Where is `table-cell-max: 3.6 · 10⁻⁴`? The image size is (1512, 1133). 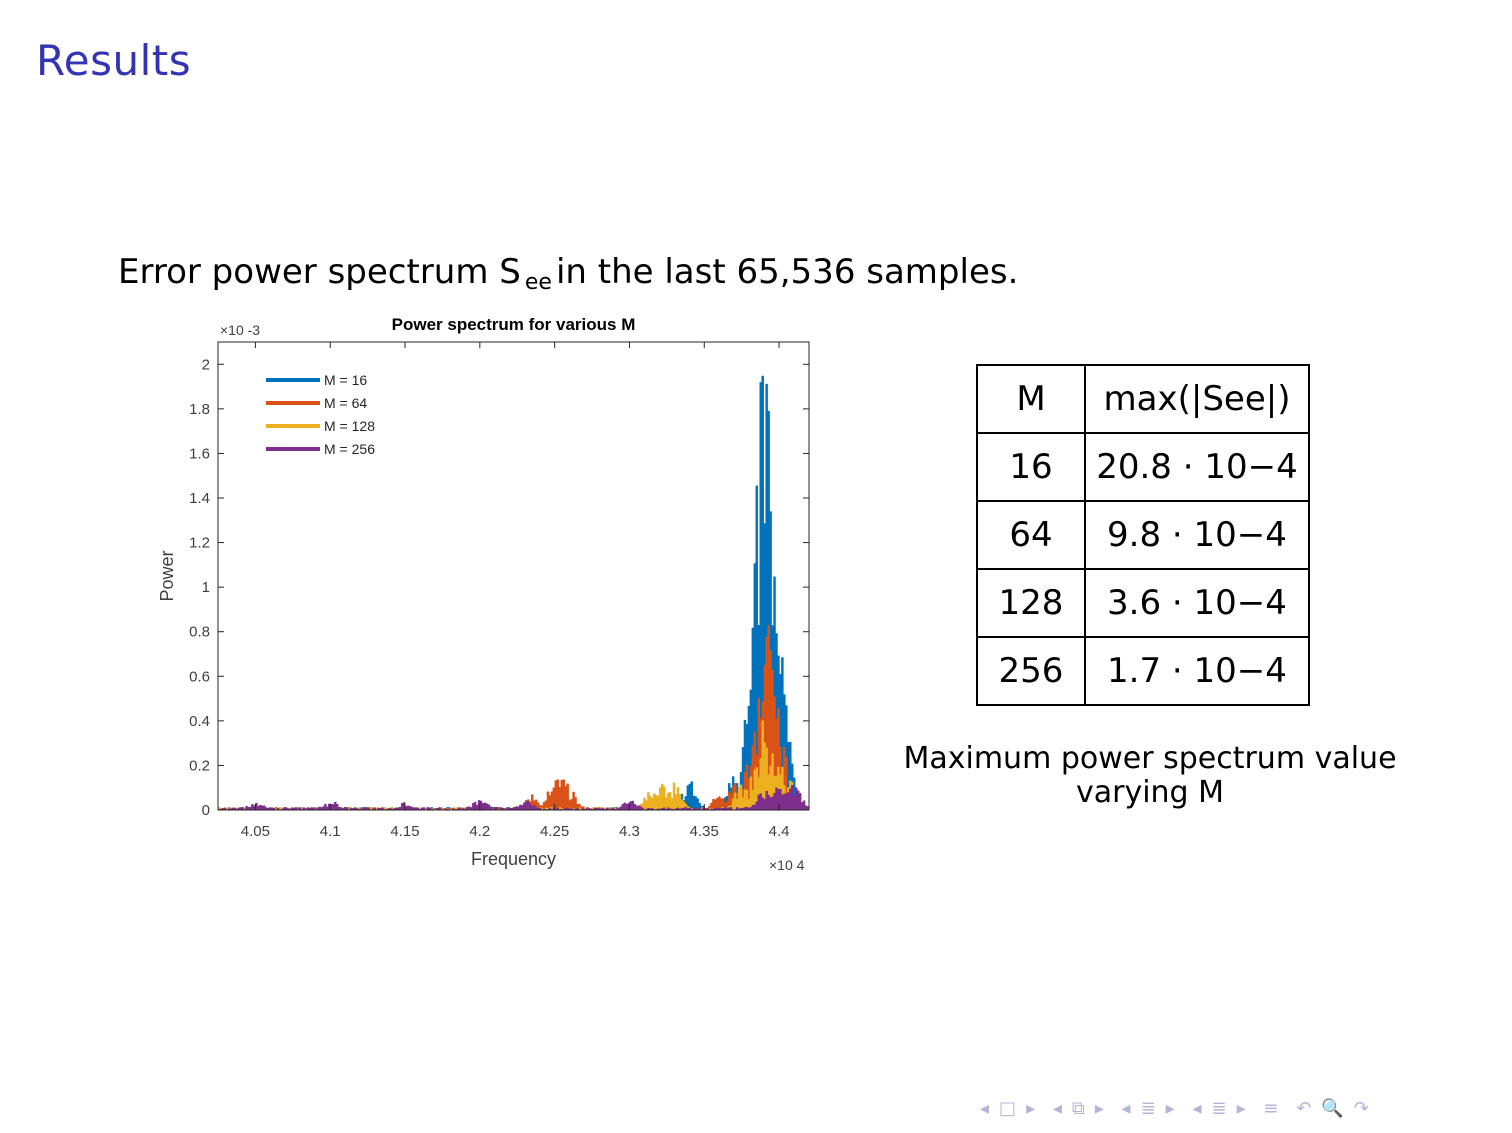
table-cell-max: 3.6 · 10⁻⁴ is located at coordinates (1197, 603).